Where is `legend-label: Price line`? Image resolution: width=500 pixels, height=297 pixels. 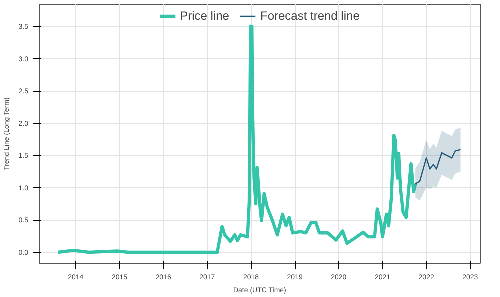
legend-label: Price line is located at coordinates (205, 16).